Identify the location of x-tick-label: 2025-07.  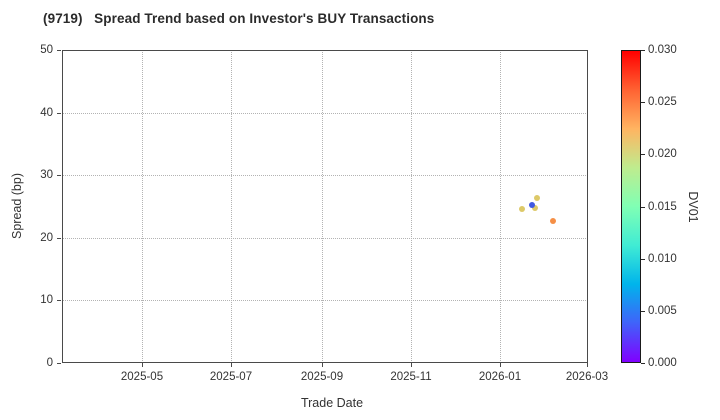
(231, 377).